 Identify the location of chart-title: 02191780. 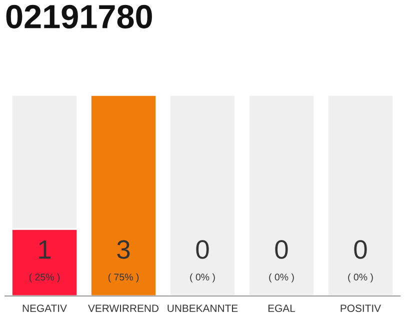
(79, 16).